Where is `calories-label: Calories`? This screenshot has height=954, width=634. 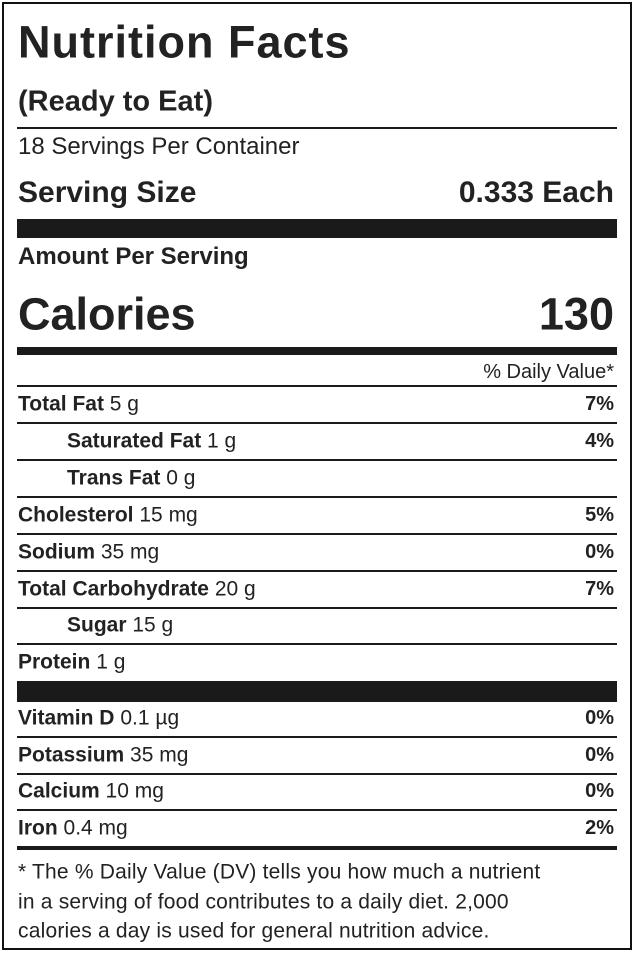
calories-label: Calories is located at coordinates (107, 314).